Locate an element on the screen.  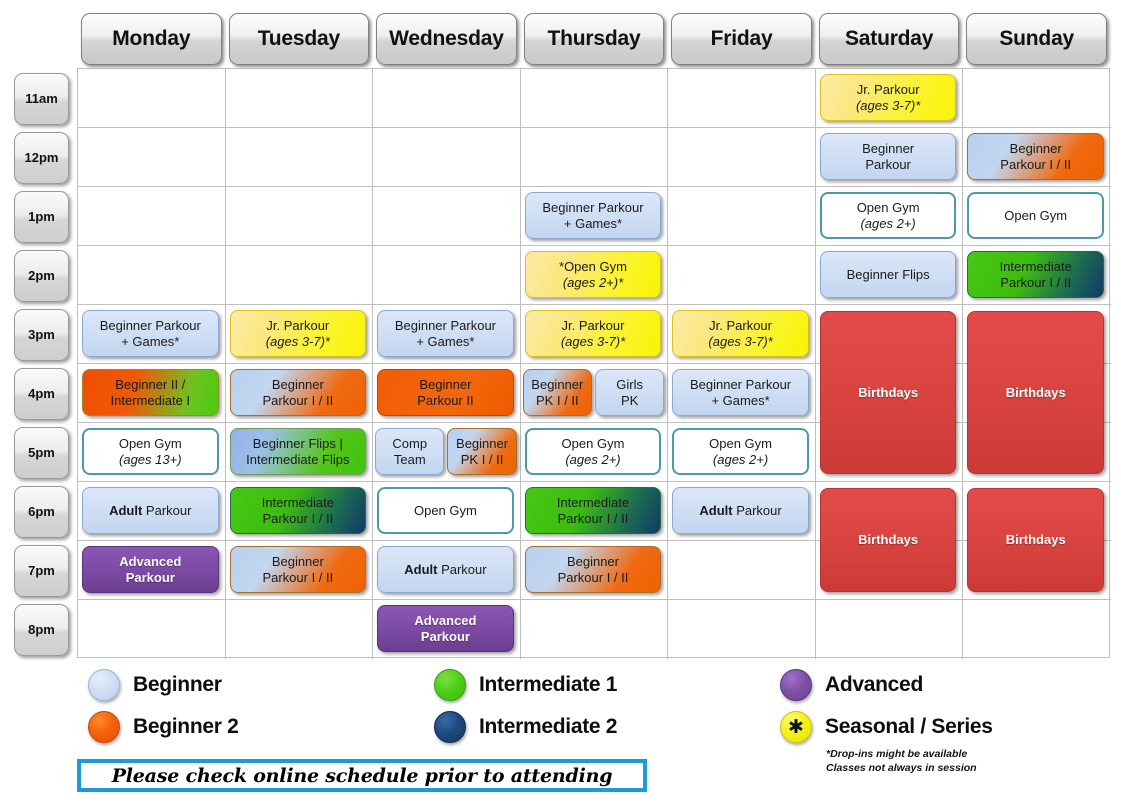
class-block-title: Beginner Flips is located at coordinates (888, 274).